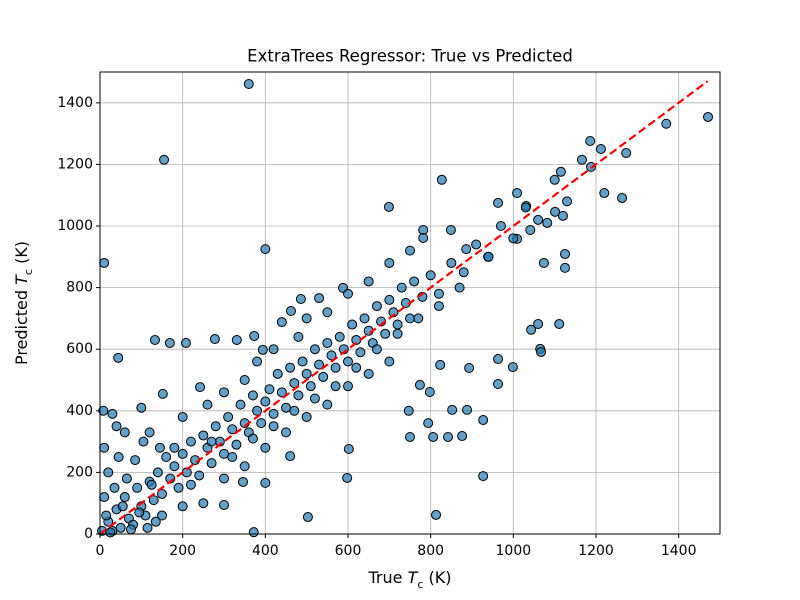  Describe the element at coordinates (21, 255) in the screenshot. I see `ylabel-part: (K)` at that location.